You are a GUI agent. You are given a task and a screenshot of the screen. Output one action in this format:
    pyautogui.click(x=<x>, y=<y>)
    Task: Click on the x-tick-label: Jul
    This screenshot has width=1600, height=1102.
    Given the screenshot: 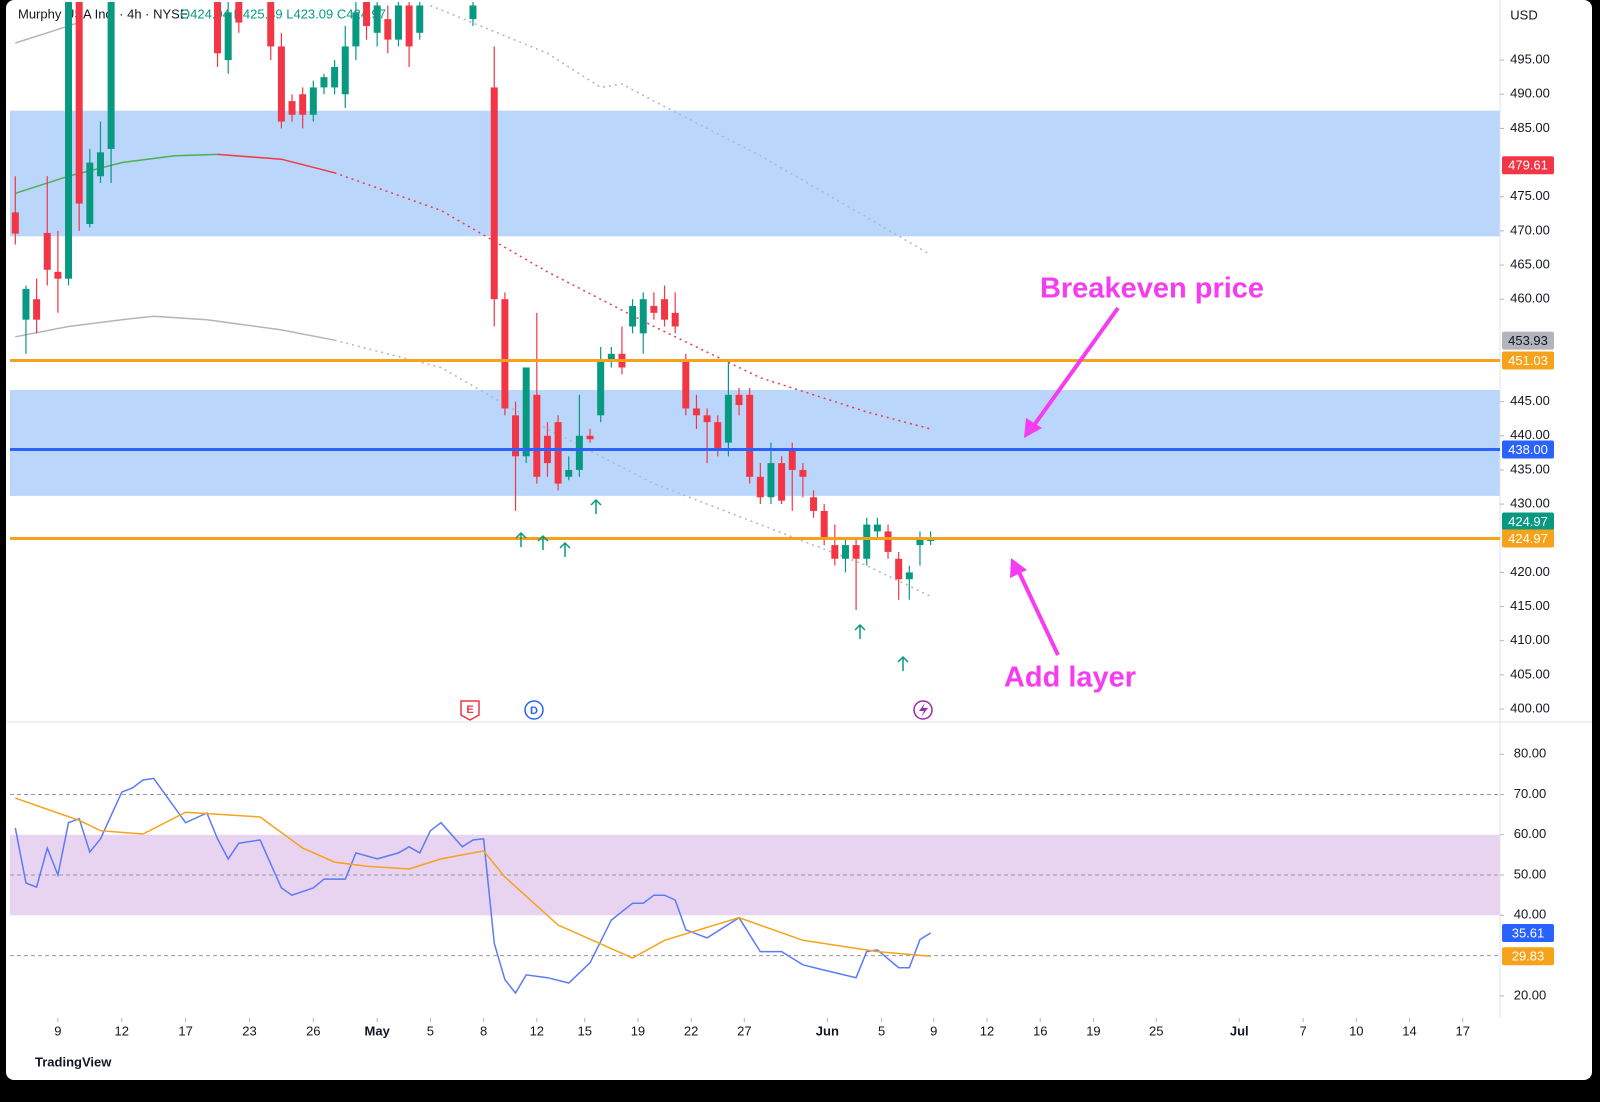 What is the action you would take?
    pyautogui.click(x=1239, y=1030)
    